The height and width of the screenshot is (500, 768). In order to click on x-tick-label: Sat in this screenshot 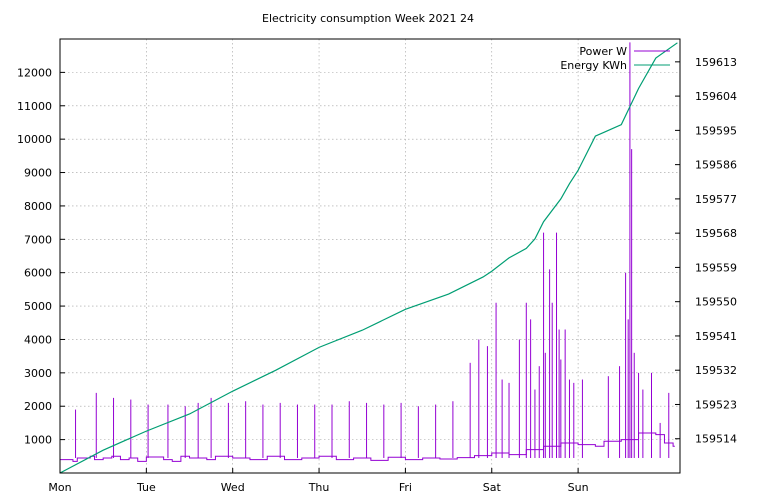, I will do `click(492, 487)`.